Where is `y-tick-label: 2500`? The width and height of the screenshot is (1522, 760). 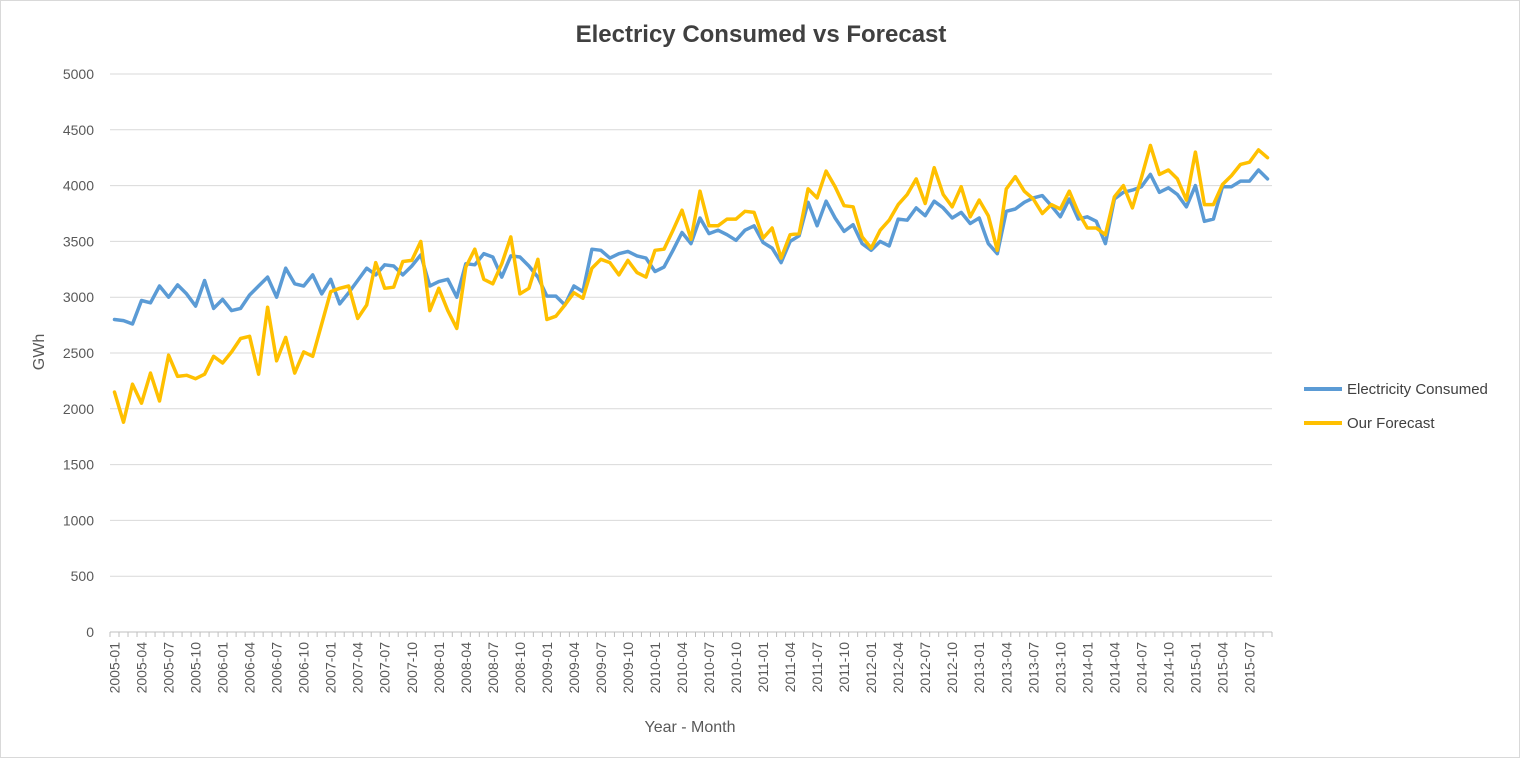
y-tick-label: 2500 is located at coordinates (78, 353).